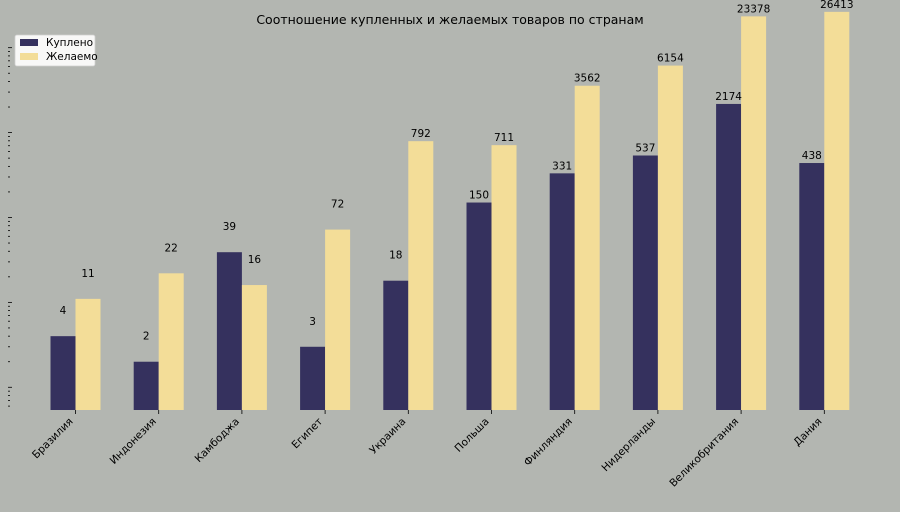 Image resolution: width=900 pixels, height=512 pixels. I want to click on x-tick-label: Индонезия, so click(133, 441).